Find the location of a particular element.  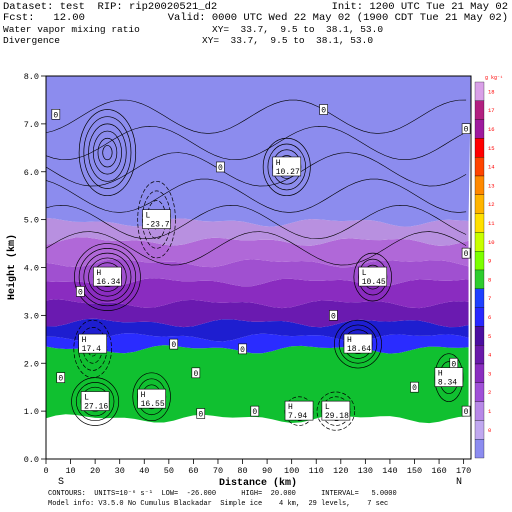

extremum-label: H18.64 is located at coordinates (358, 343).